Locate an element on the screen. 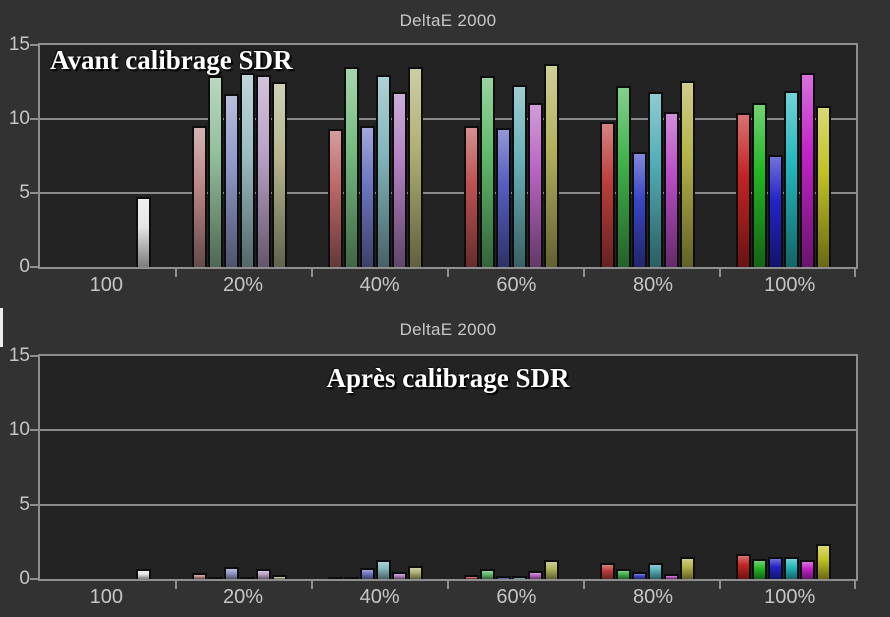 This screenshot has width=890, height=617. y-axis-label: 0 is located at coordinates (24, 266).